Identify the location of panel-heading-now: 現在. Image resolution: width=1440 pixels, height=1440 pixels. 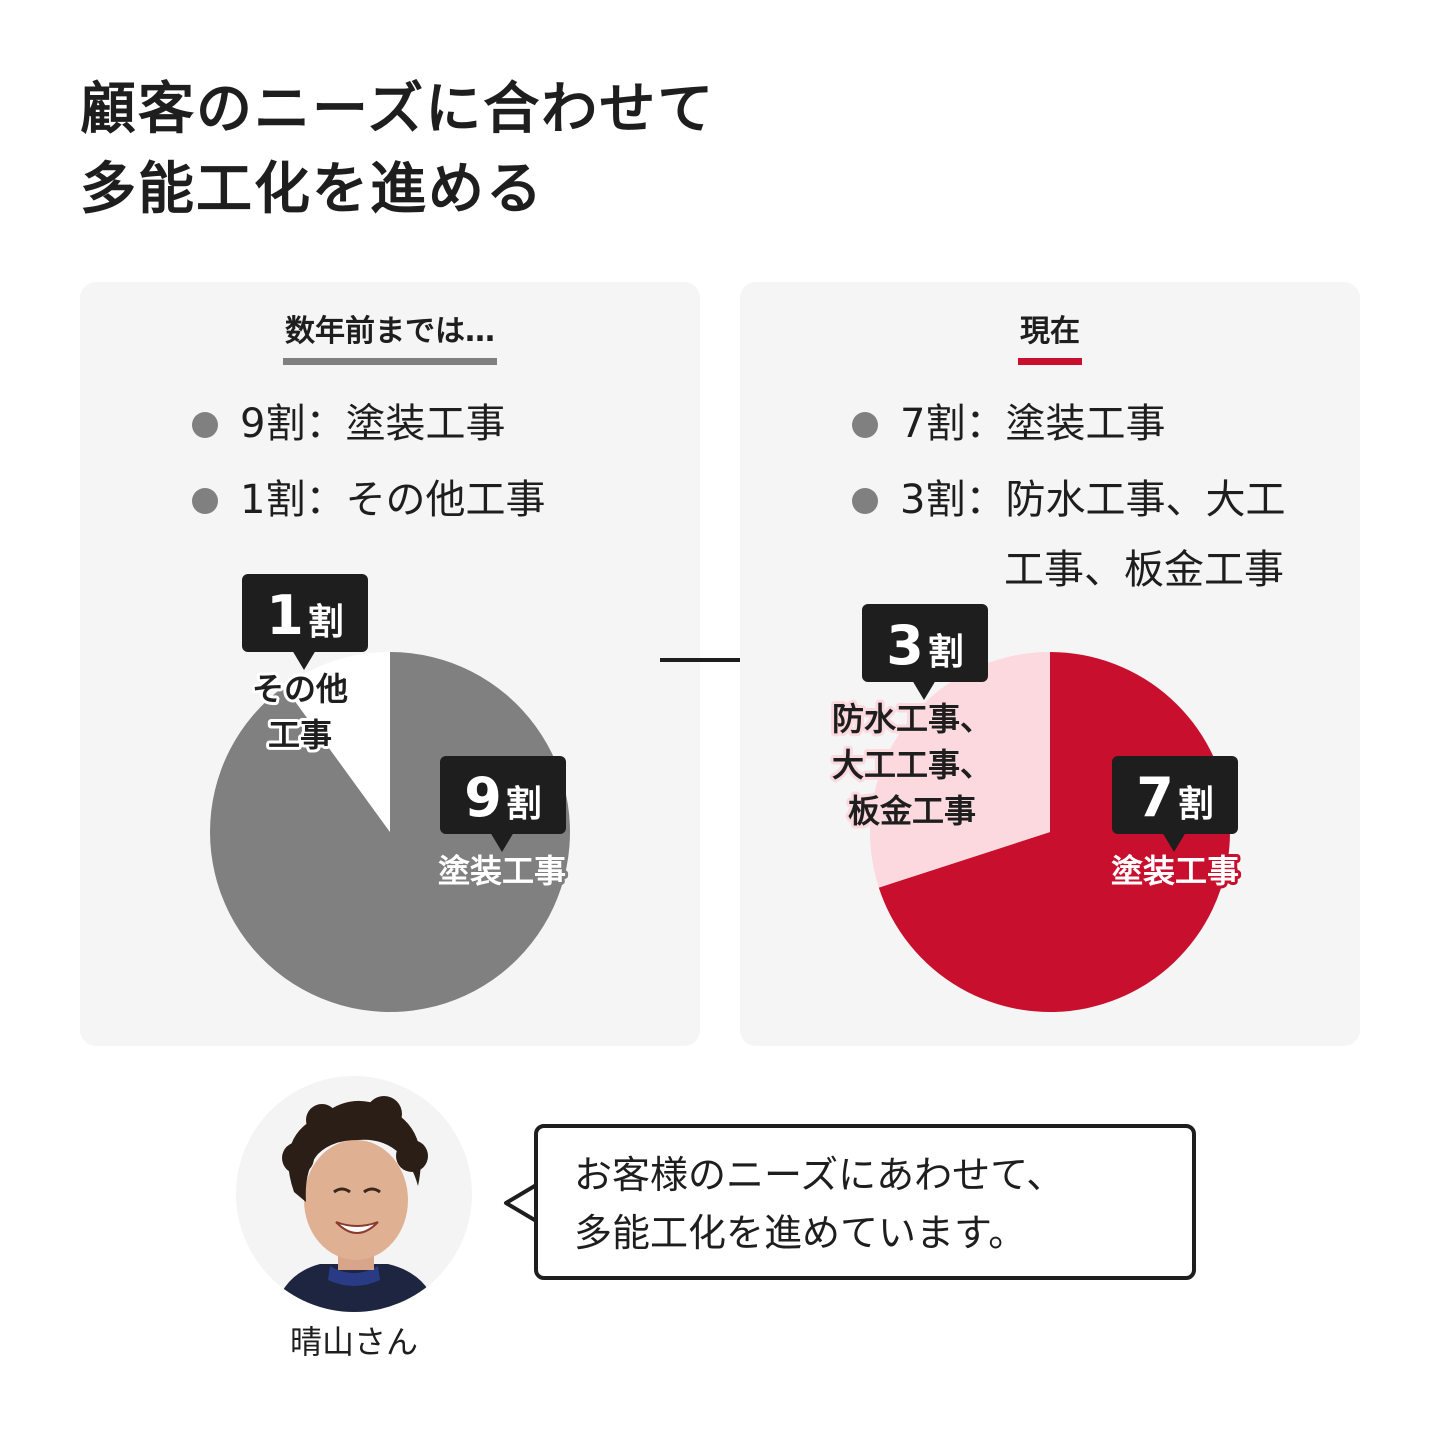
(1050, 337).